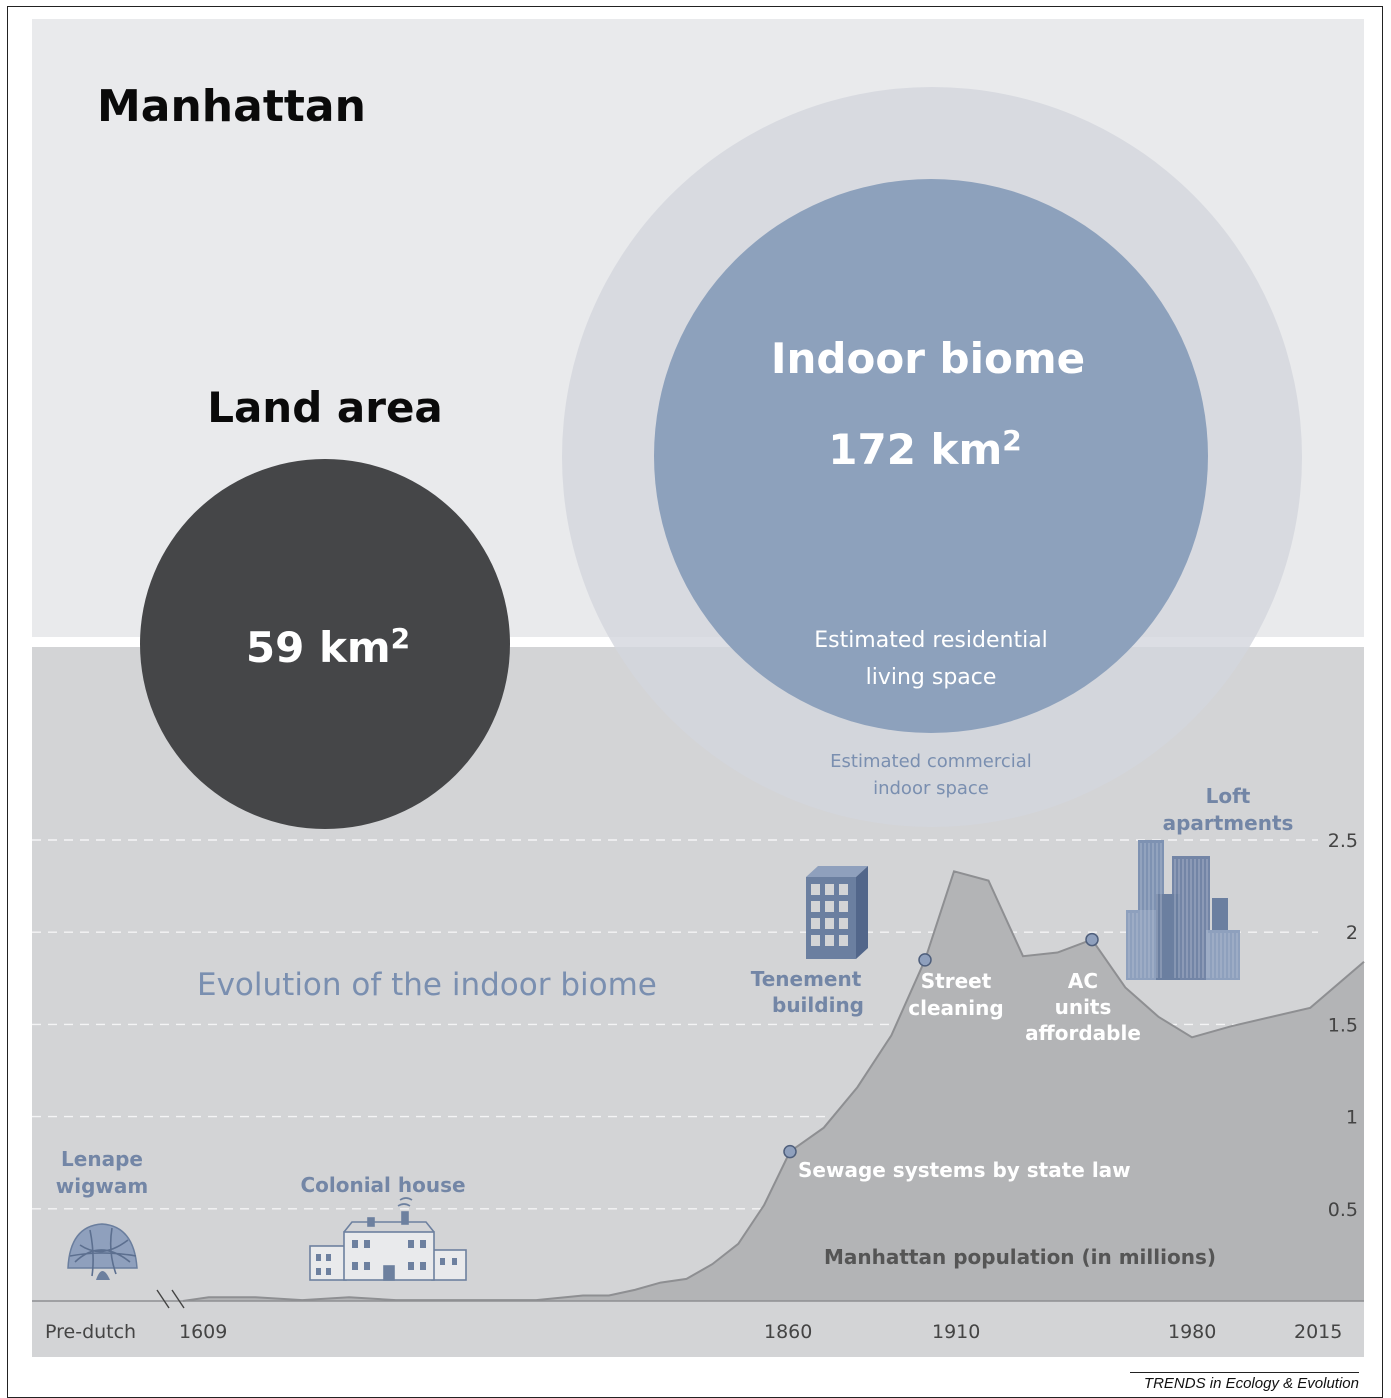 This screenshot has width=1391, height=1398. Describe the element at coordinates (1083, 1007) in the screenshot. I see `annotation-label-ac-2: units` at that location.